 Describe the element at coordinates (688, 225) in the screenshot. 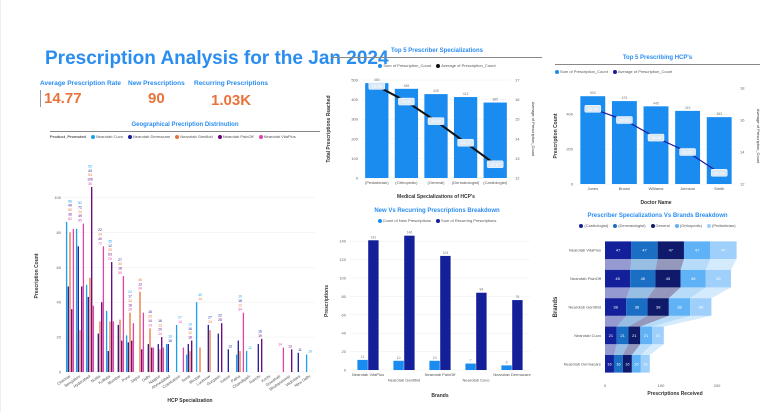

I see `legend-item: (Orthopedic)` at that location.